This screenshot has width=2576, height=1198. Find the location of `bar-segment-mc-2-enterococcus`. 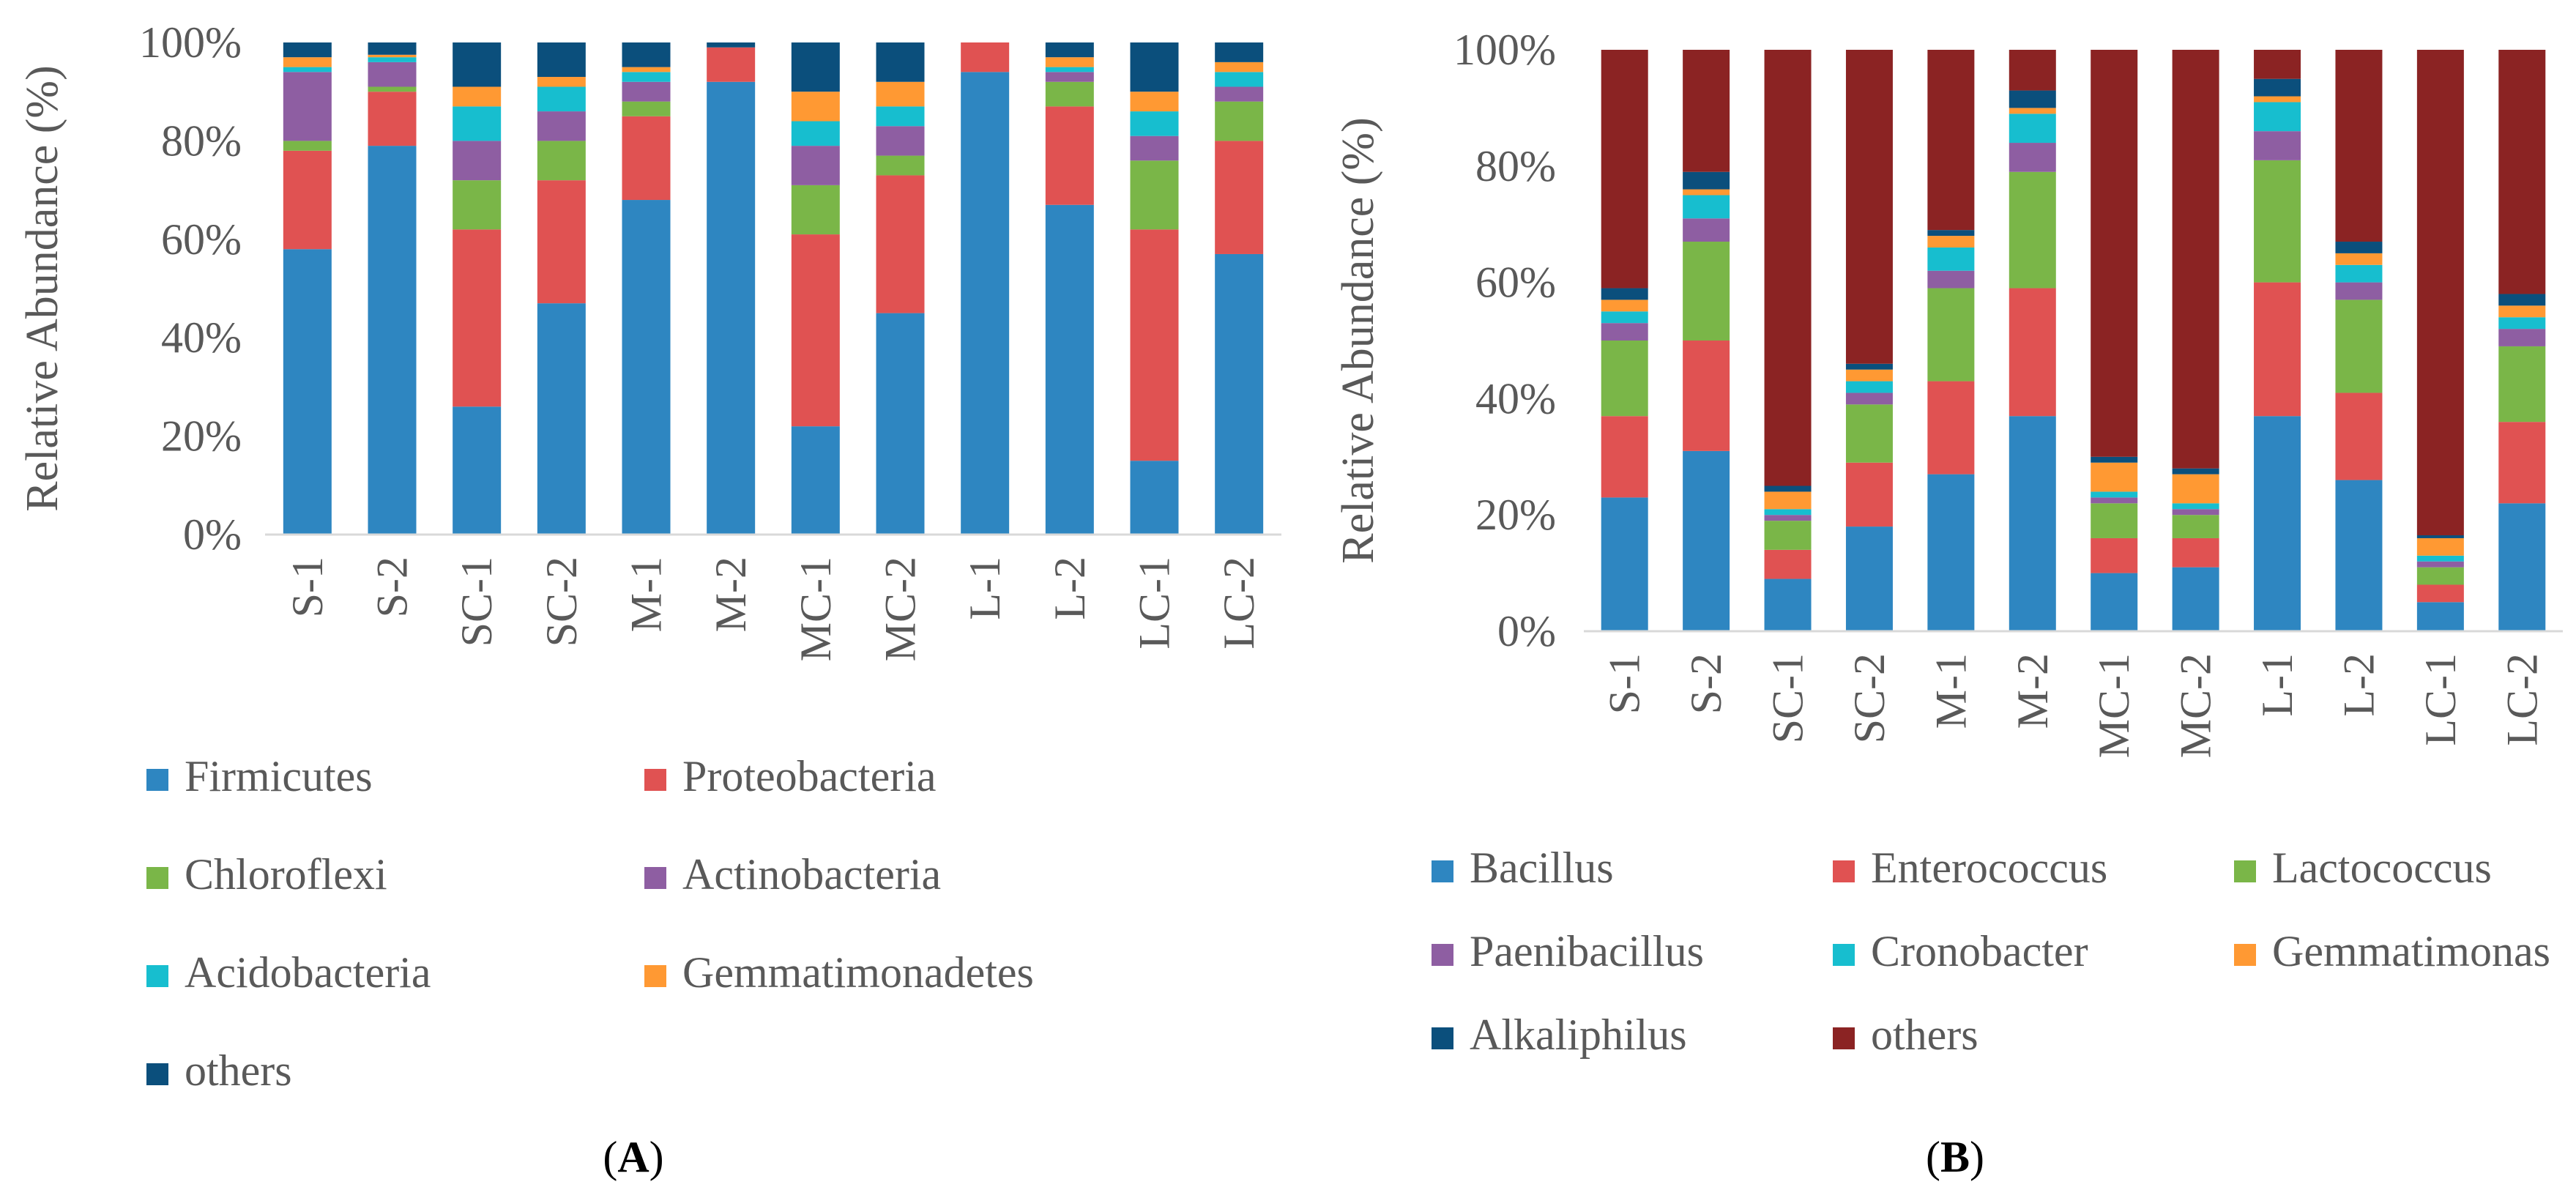

bar-segment-mc-2-enterococcus is located at coordinates (2195, 553).